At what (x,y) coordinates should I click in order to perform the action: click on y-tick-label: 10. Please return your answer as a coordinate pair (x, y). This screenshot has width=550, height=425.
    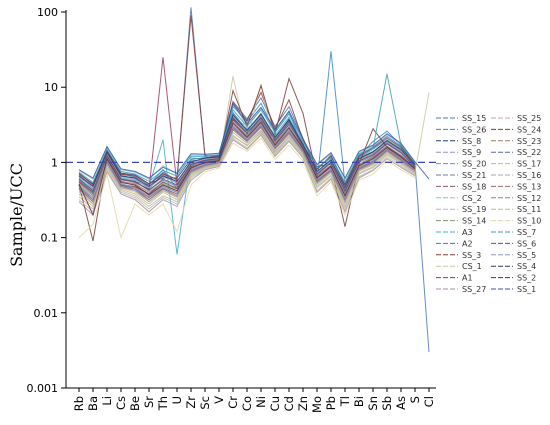
    Looking at the image, I should click on (51, 87).